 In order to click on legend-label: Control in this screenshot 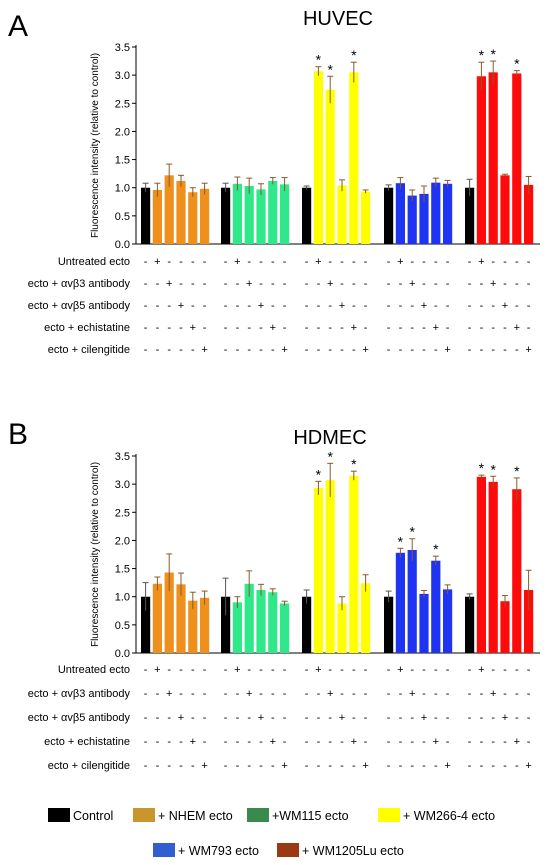, I will do `click(93, 816)`.